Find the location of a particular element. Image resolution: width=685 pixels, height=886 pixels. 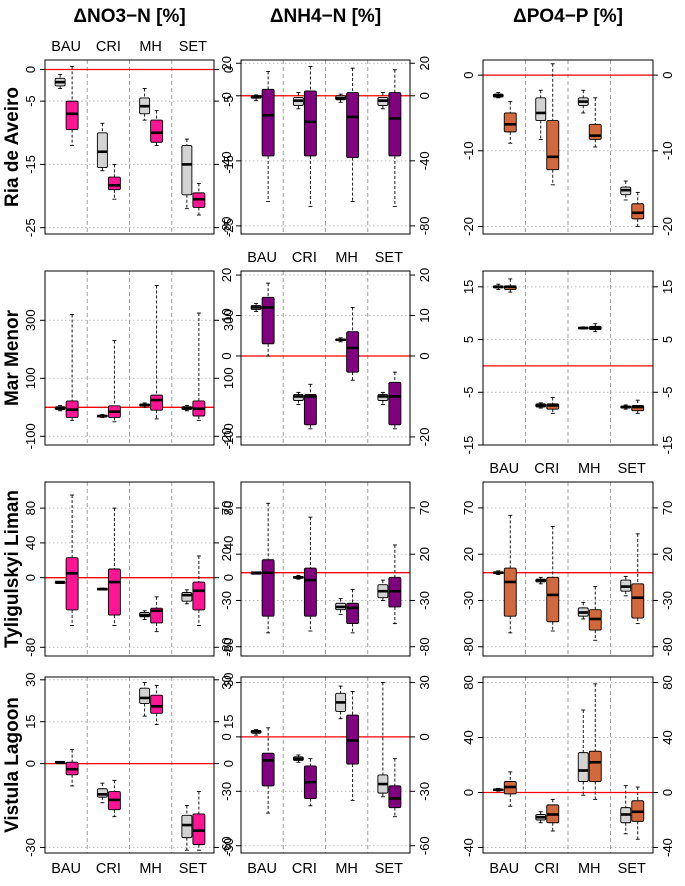

panel-vis-no3-left-tick-label: -30 is located at coordinates (30, 847).